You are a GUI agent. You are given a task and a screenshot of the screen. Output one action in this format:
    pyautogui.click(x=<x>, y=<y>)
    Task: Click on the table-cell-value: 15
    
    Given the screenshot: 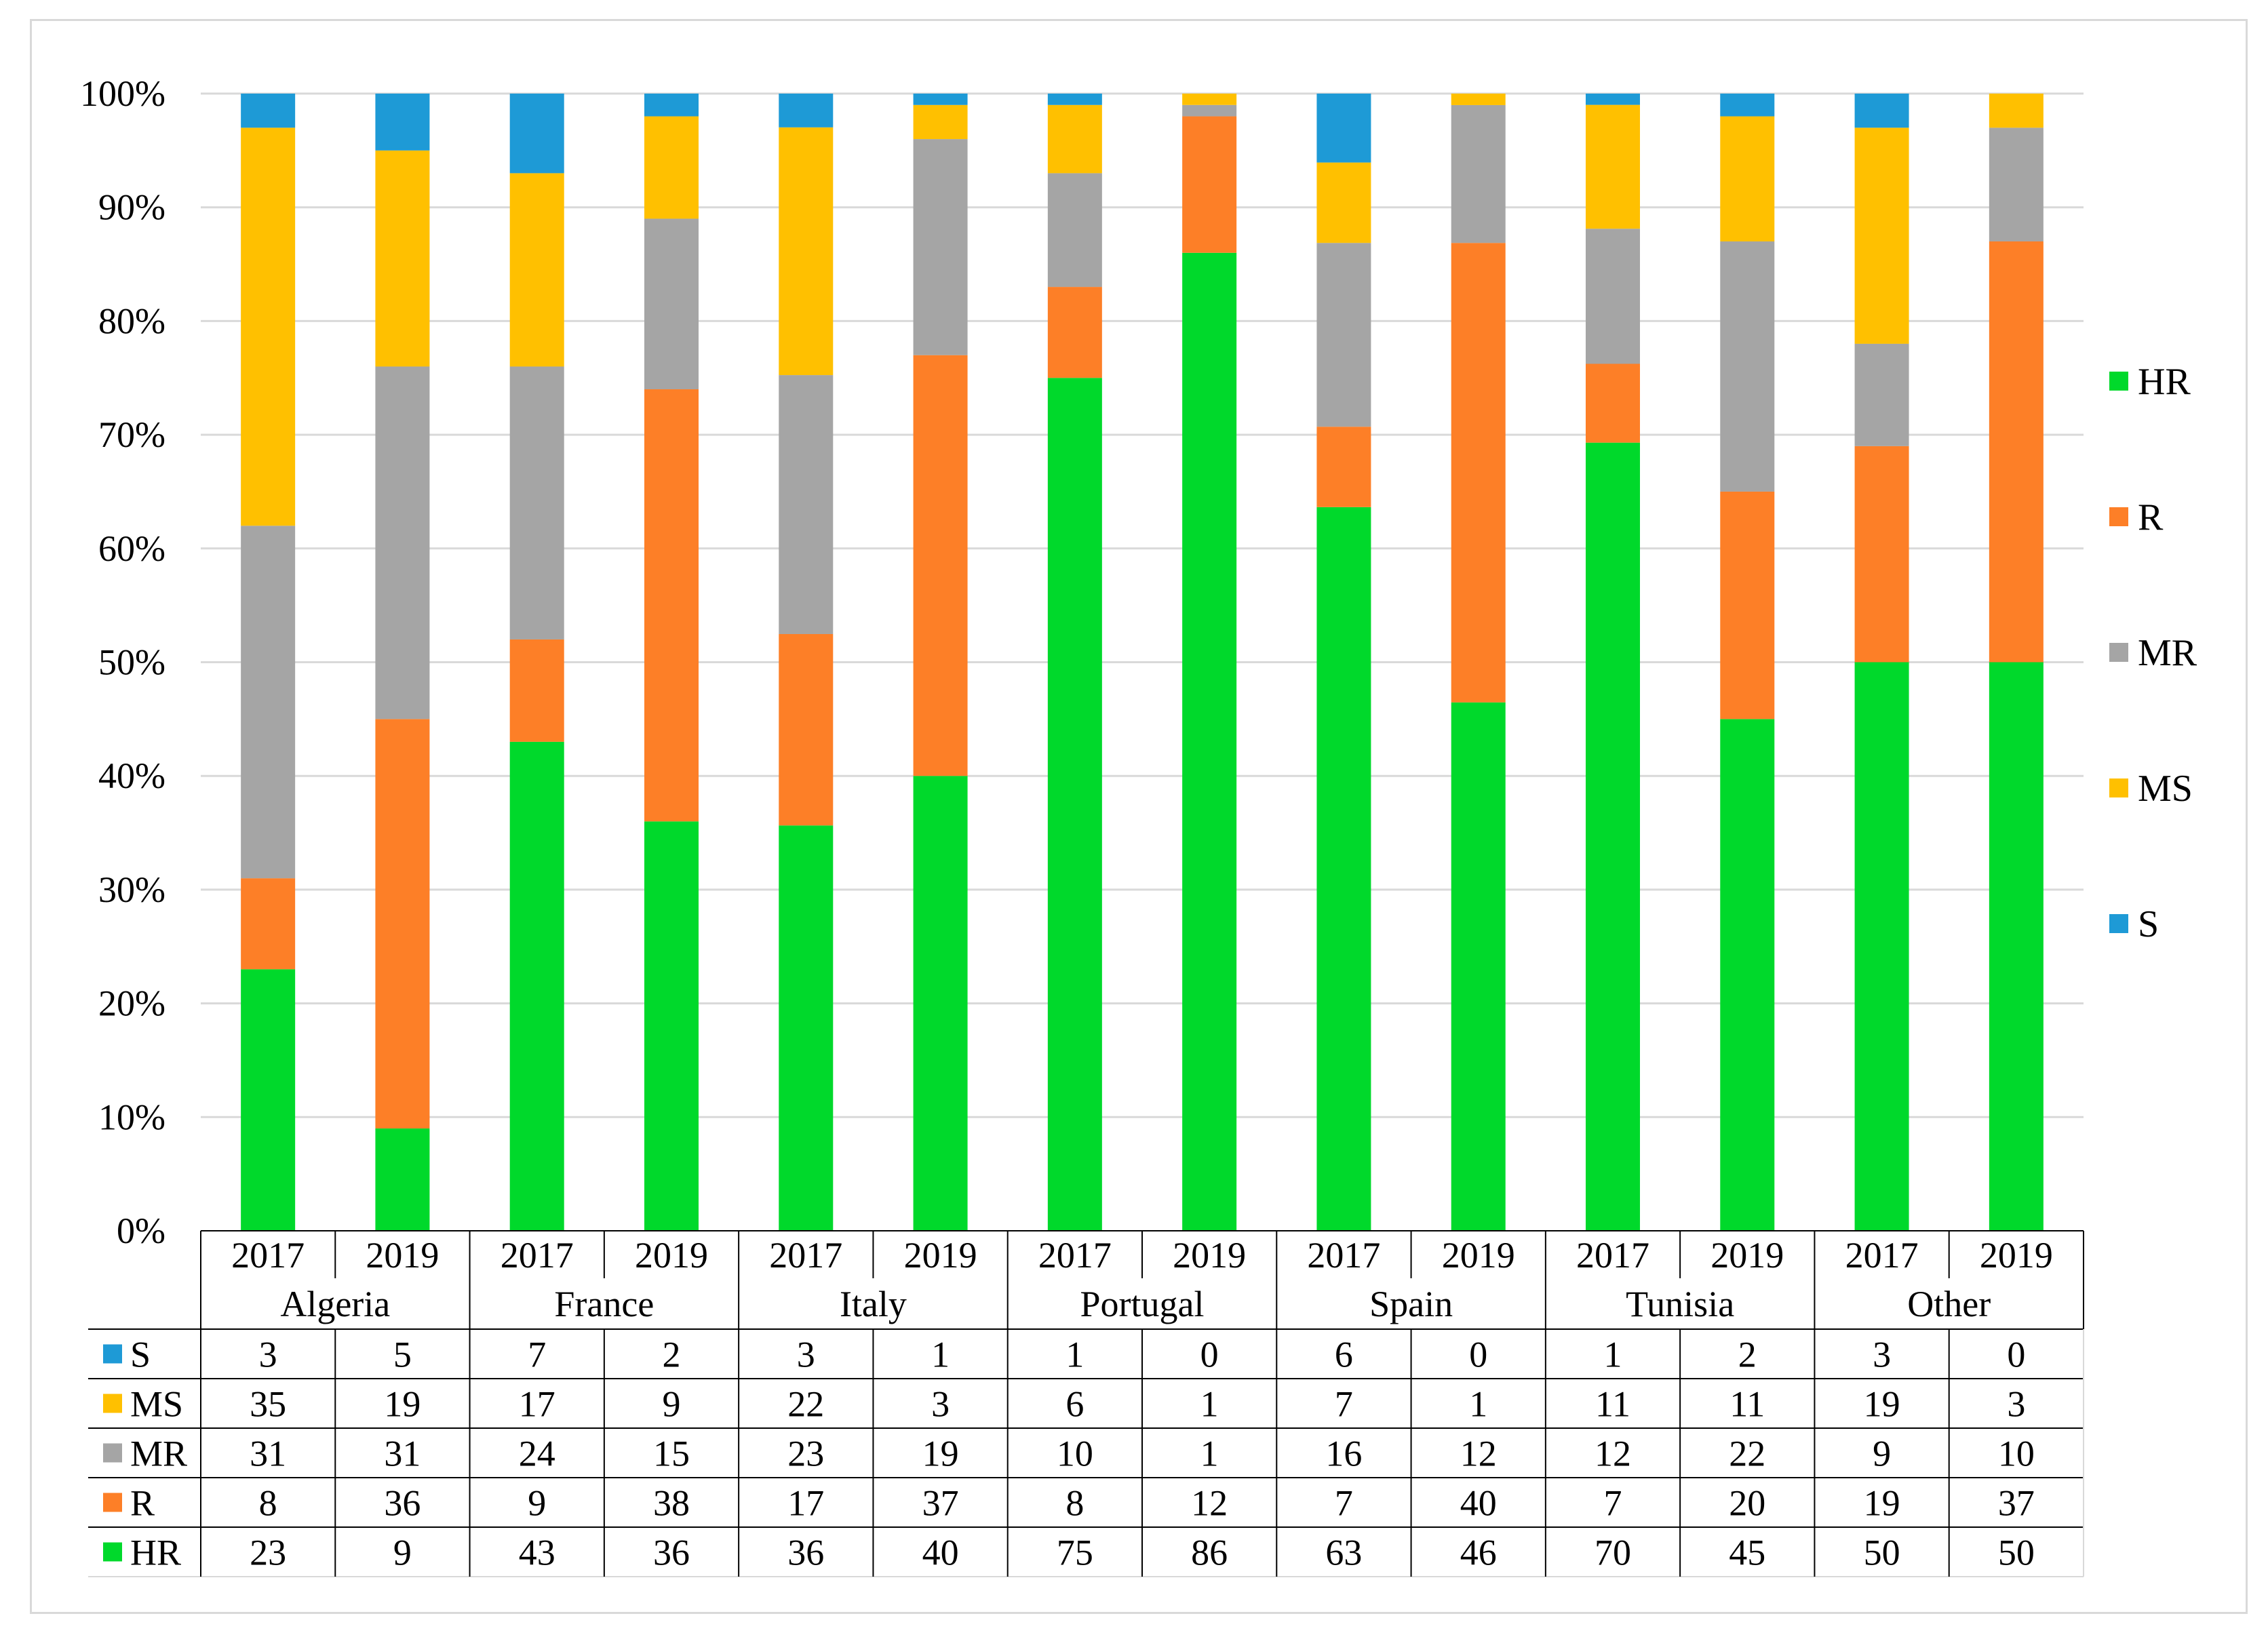 What is the action you would take?
    pyautogui.click(x=671, y=1454)
    